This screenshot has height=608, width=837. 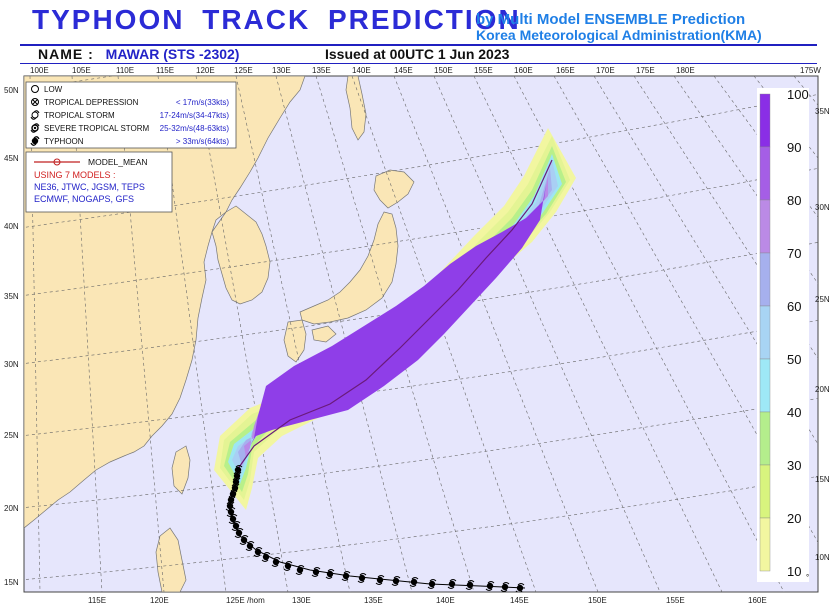 I want to click on models-list-2: ECMWF, NOGAPS, GFS, so click(x=84, y=199).